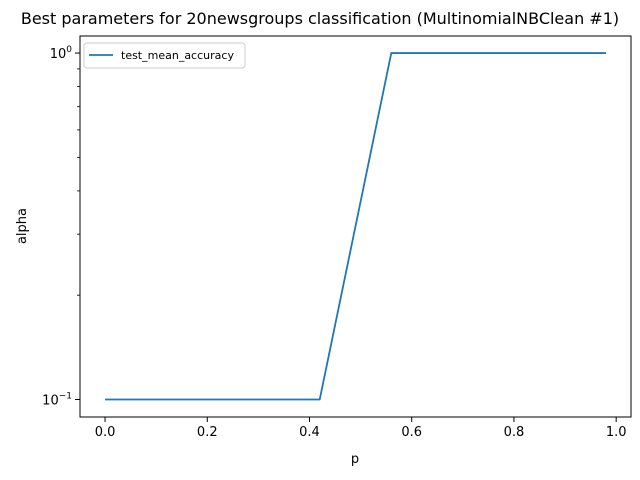  I want to click on legend: test_mean_accuracy, so click(164, 55).